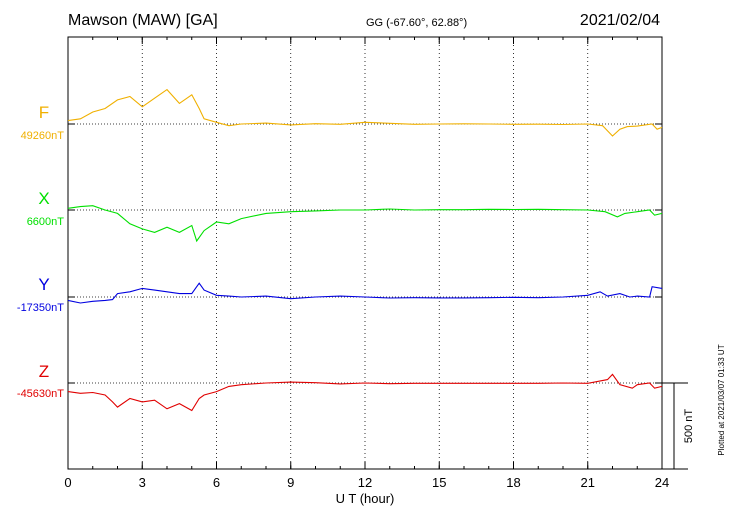 The width and height of the screenshot is (730, 520). What do you see at coordinates (619, 20) in the screenshot?
I see `chart-date: 2021/02/04` at bounding box center [619, 20].